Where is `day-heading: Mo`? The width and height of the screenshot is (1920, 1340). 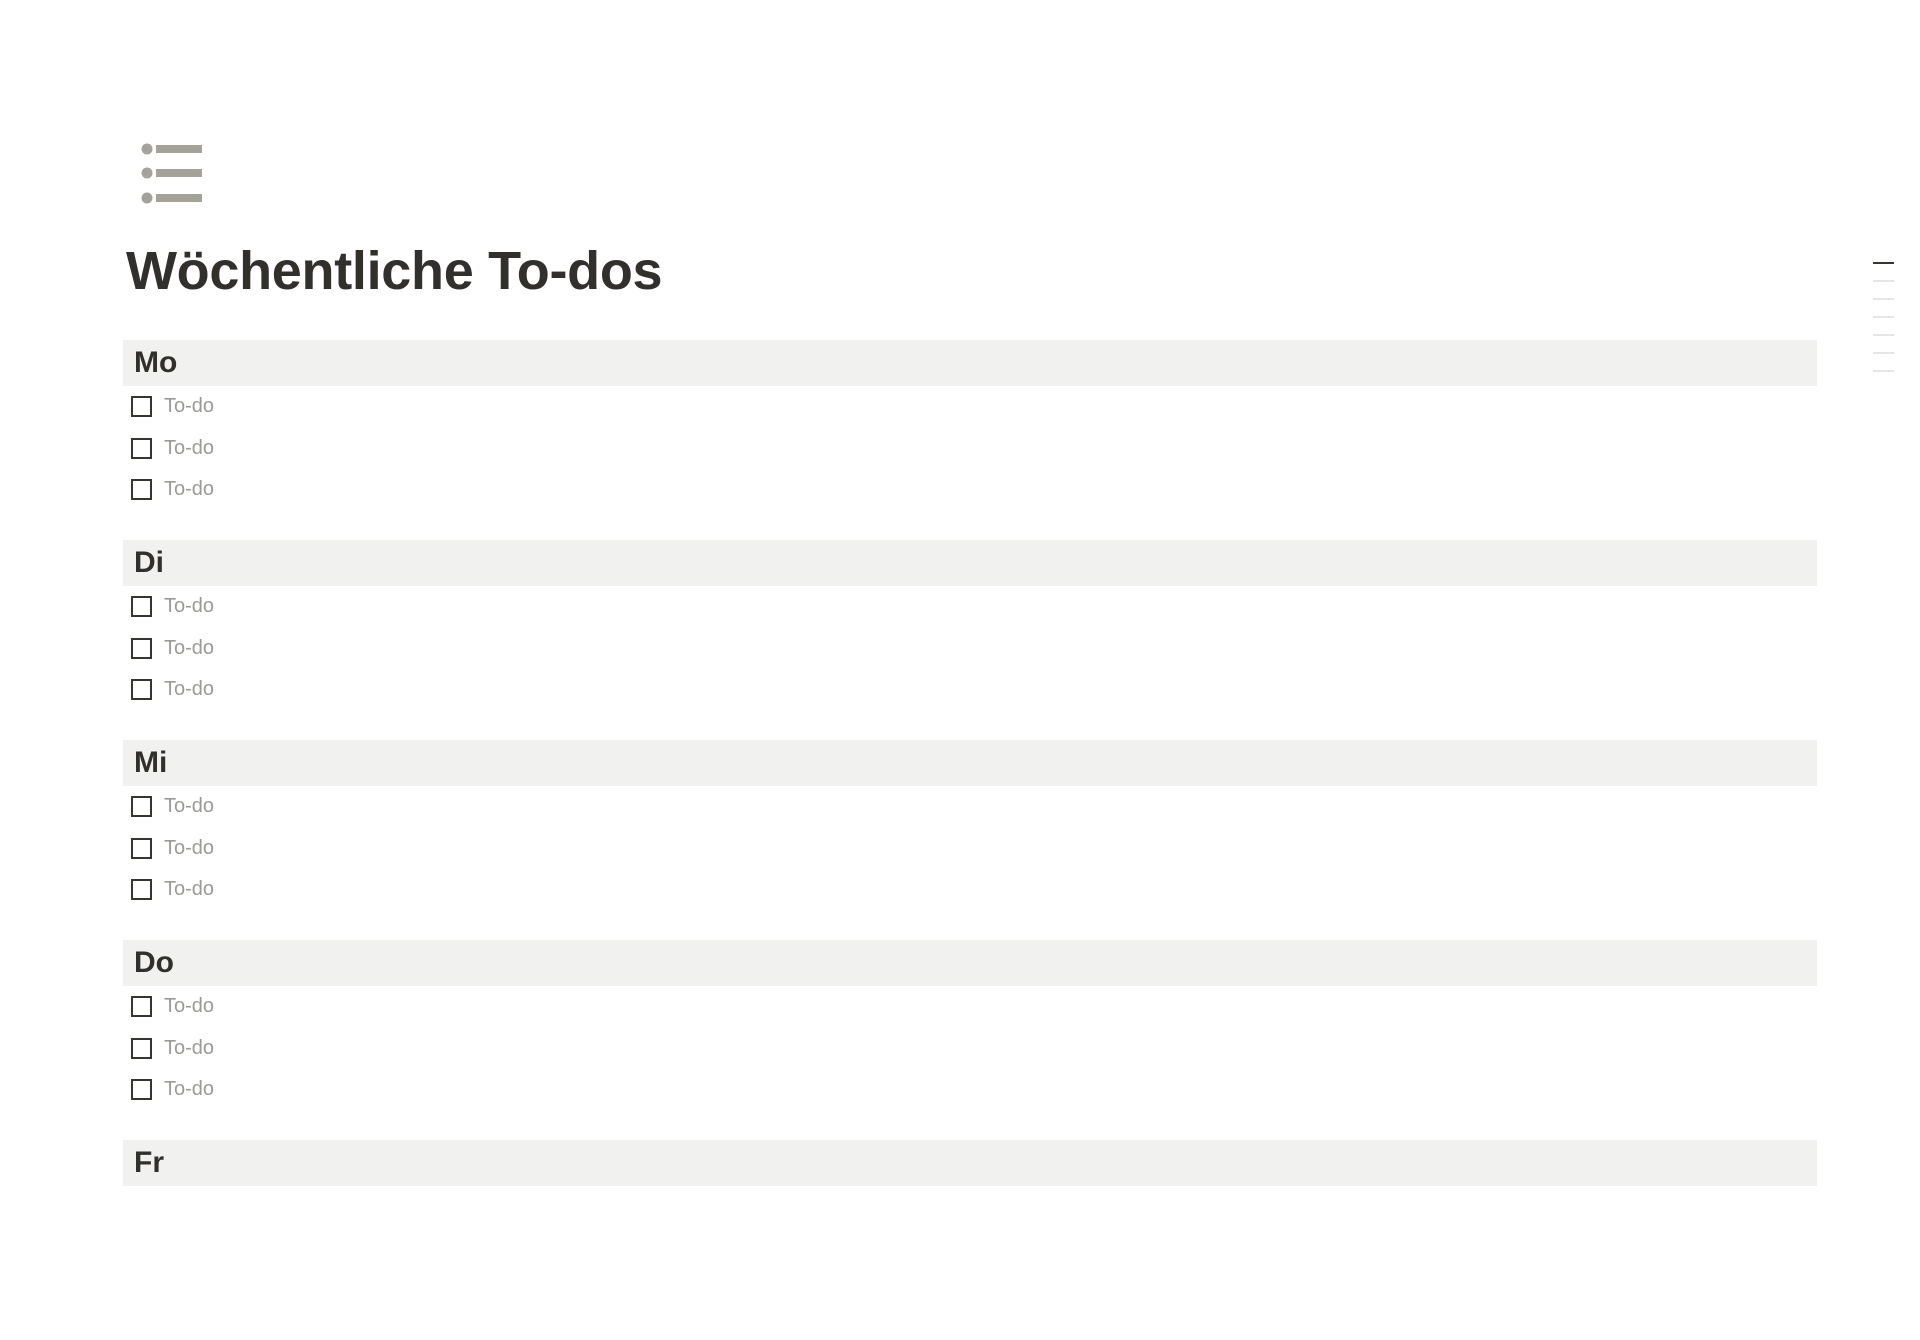 day-heading: Mo is located at coordinates (970, 363).